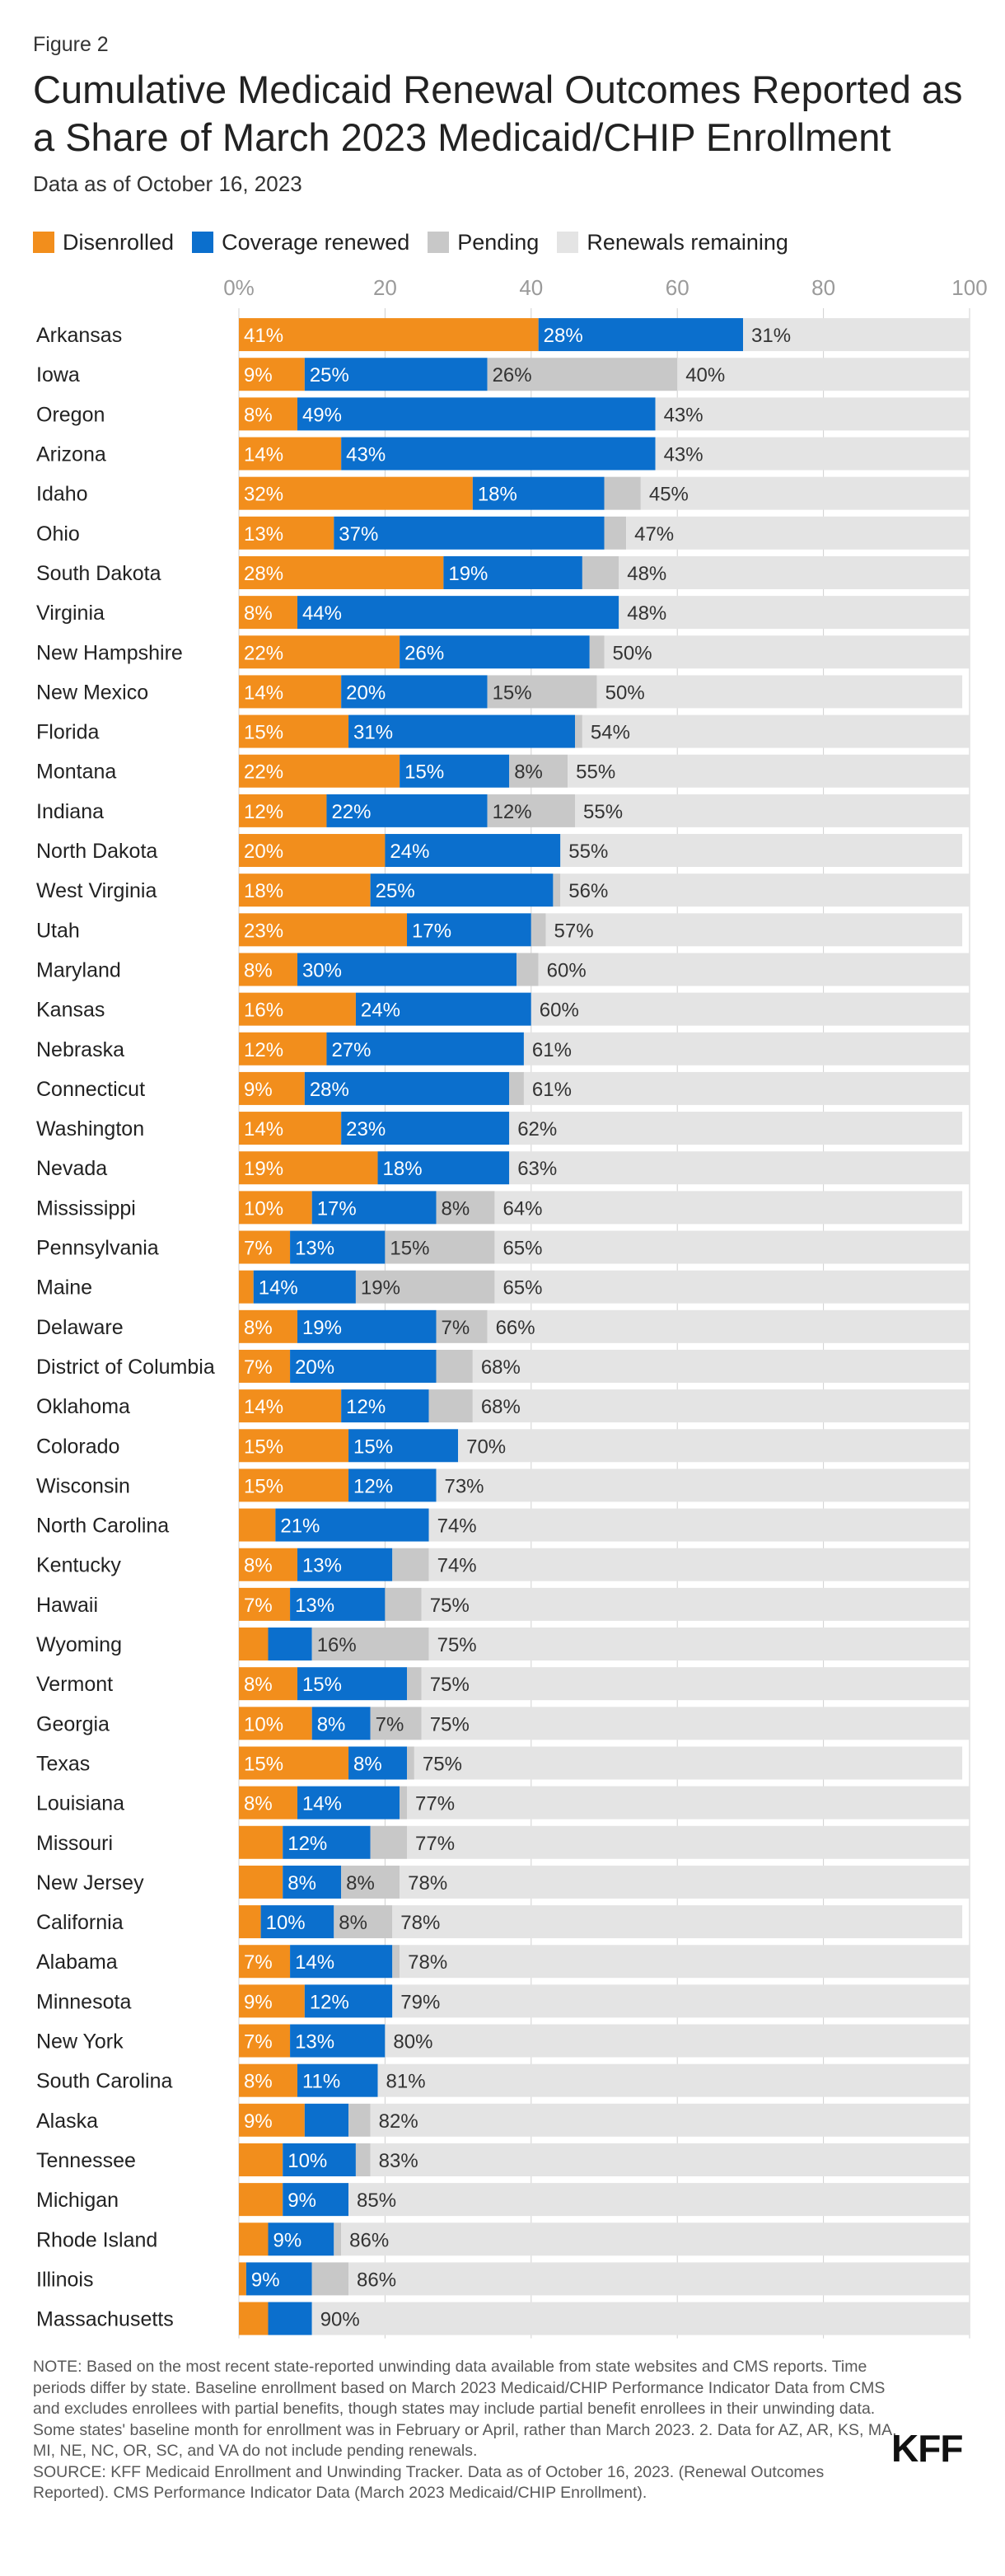 The image size is (1005, 2576). I want to click on state-label: District of Columbia, so click(125, 1367).